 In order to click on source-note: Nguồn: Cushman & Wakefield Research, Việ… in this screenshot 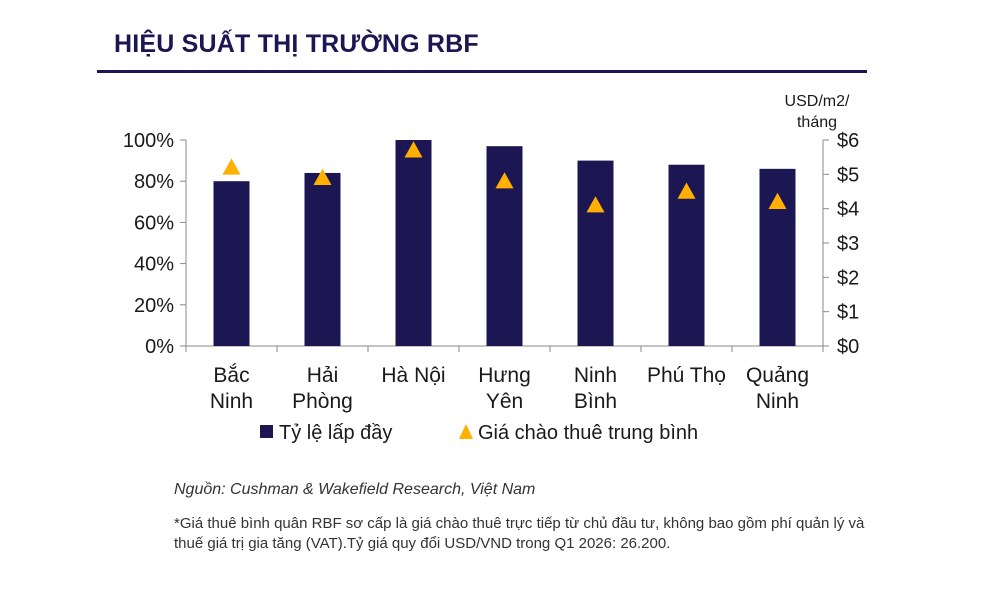, I will do `click(355, 489)`.